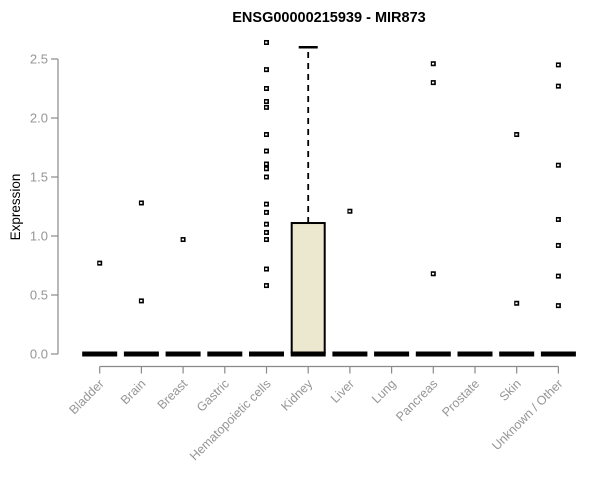 The image size is (600, 500). Describe the element at coordinates (230, 420) in the screenshot. I see `x-tick-label: Hematopoietic cells` at that location.